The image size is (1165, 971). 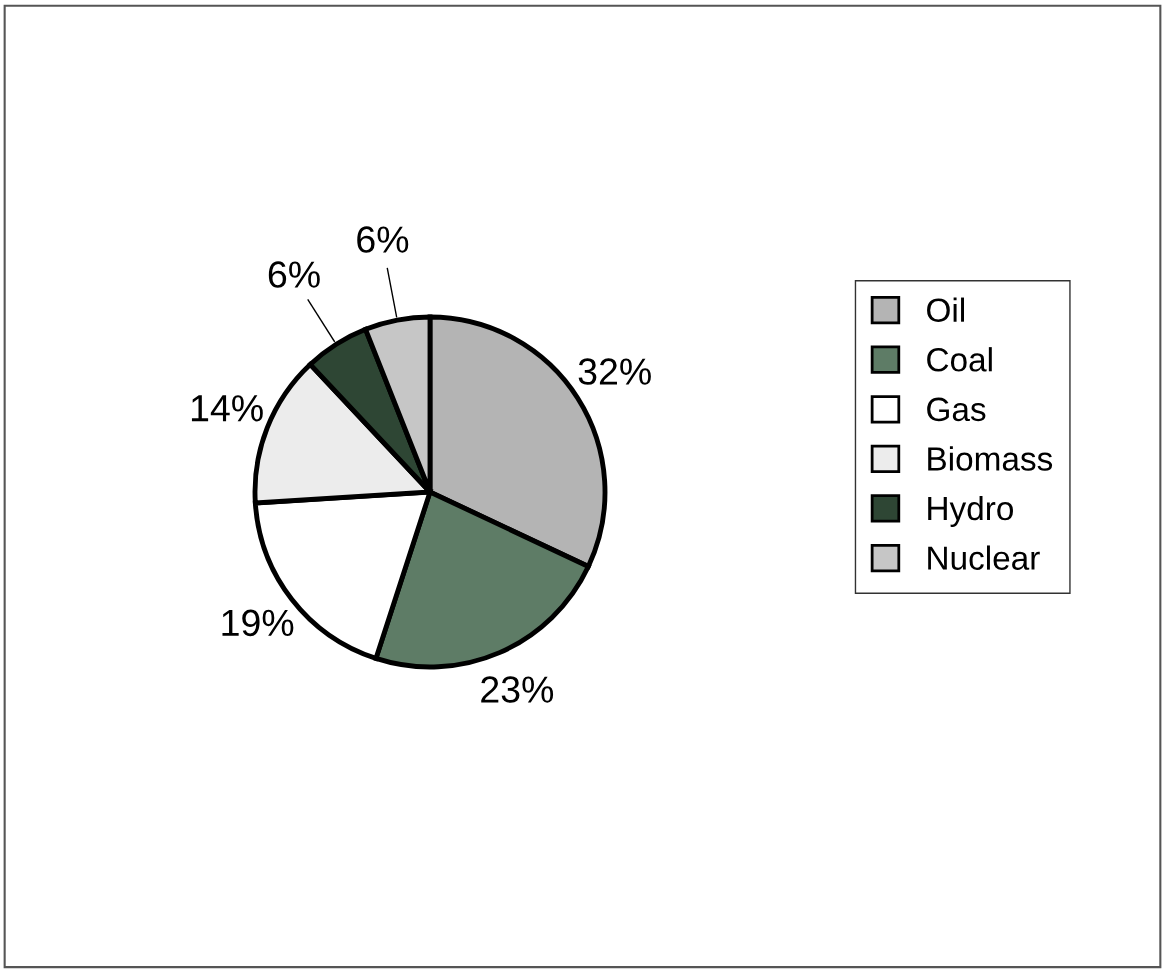 I want to click on legend-label: Hydro, so click(x=970, y=511).